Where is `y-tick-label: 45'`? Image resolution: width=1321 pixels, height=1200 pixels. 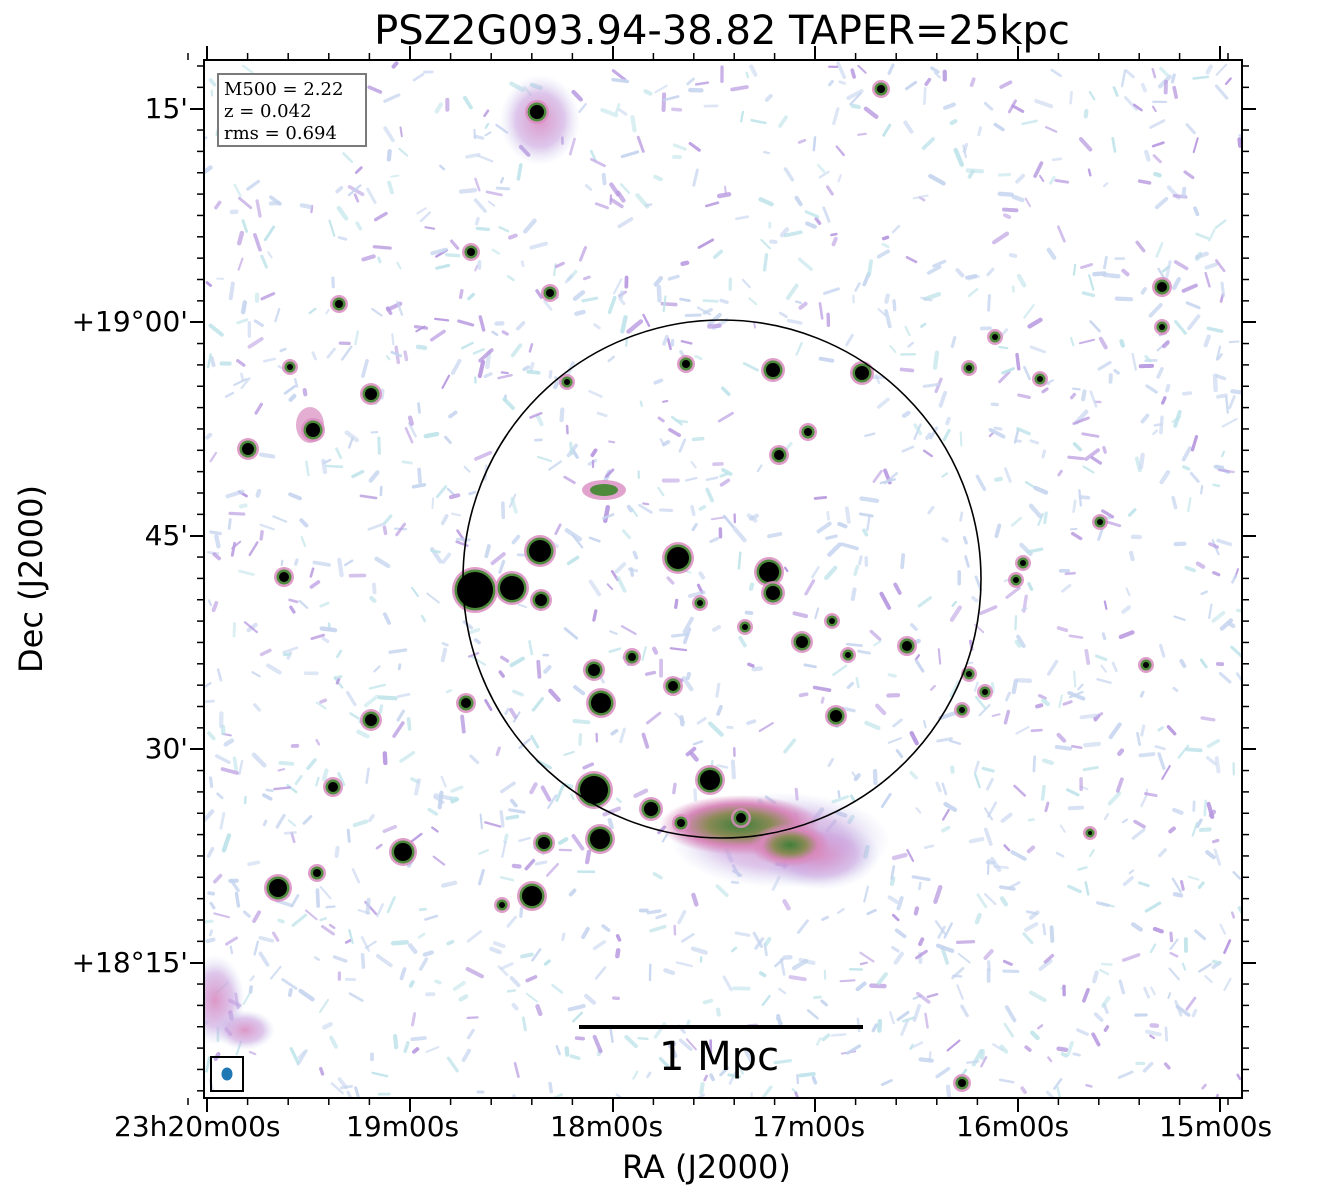 y-tick-label: 45' is located at coordinates (166, 535).